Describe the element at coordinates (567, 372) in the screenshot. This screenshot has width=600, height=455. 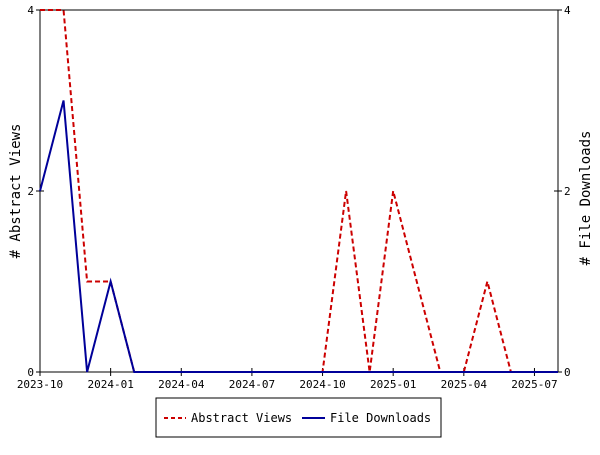
I see `y-right-tick-label: 0` at that location.